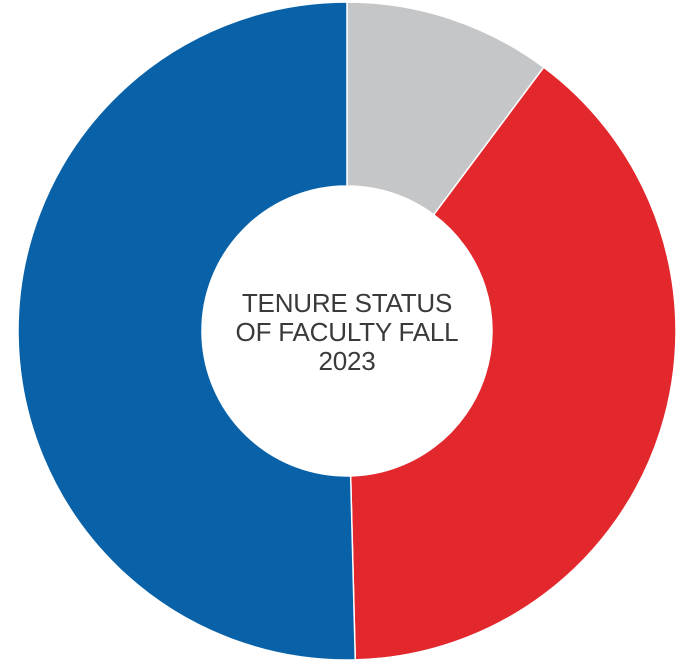 This screenshot has width=681, height=660. I want to click on center-title-line-2: OF FACULTY FALL, so click(347, 332).